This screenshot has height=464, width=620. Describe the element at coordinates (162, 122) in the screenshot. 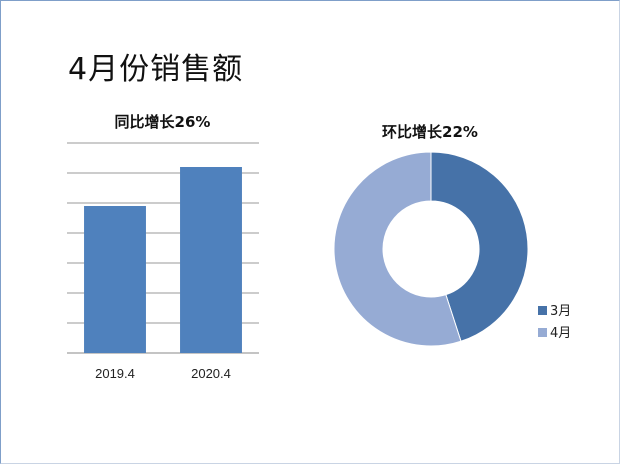

I see `bar-chart-title: 同比增长26%` at that location.